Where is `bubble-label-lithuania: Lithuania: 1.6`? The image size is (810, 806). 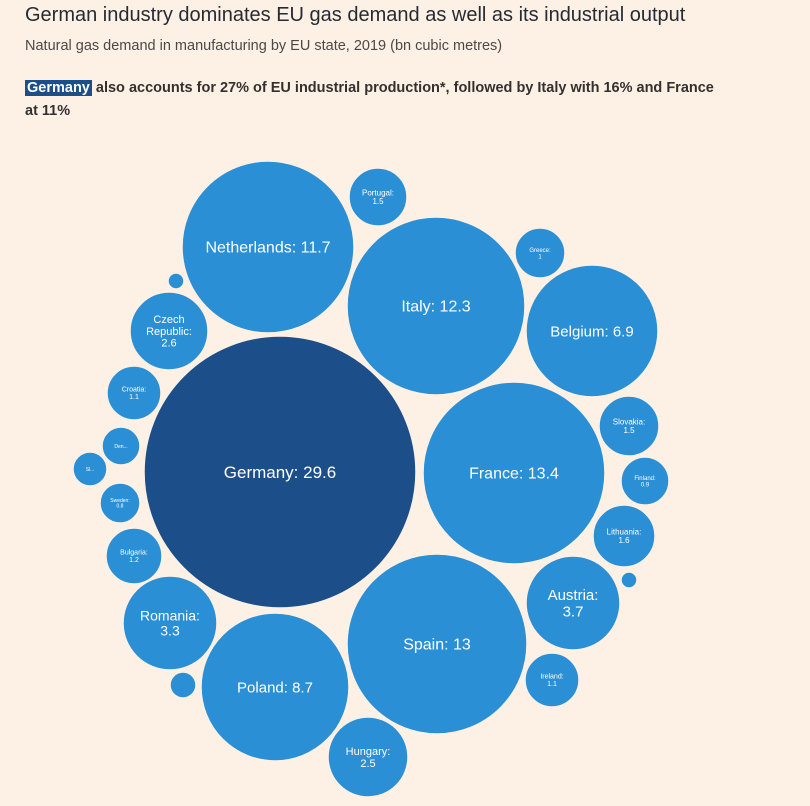 bubble-label-lithuania: Lithuania: 1.6 is located at coordinates (624, 536).